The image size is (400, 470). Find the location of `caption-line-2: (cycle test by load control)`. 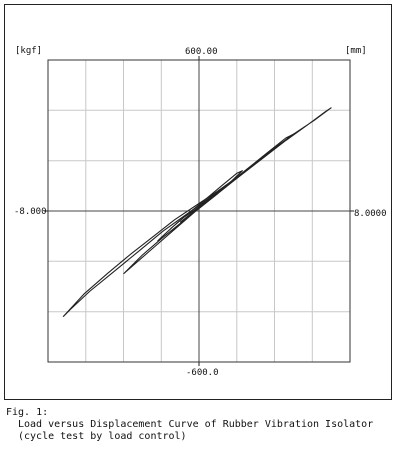

caption-line-2: (cycle test by load control) is located at coordinates (102, 436).